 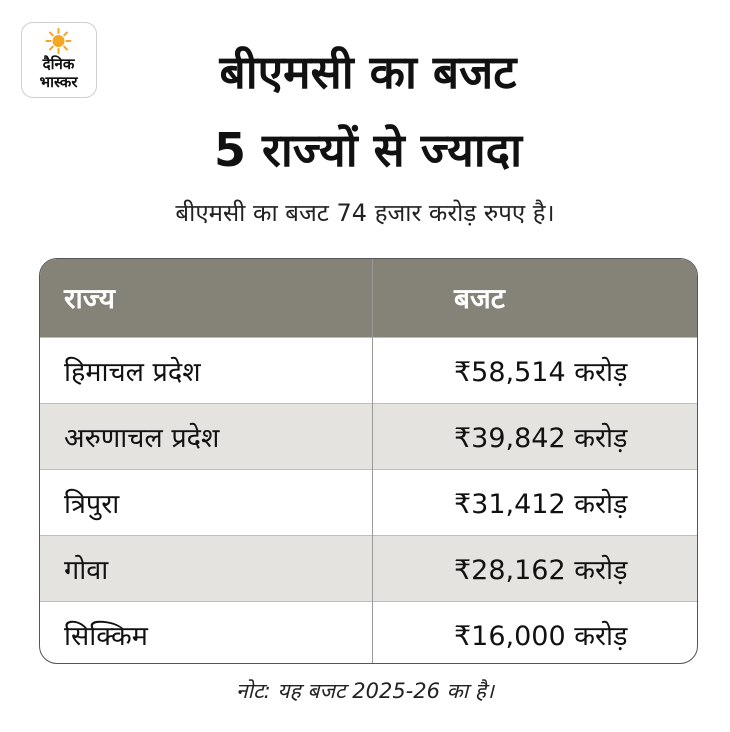 I want to click on page-title-line1: बीएमसी का बजट, so click(x=368, y=72).